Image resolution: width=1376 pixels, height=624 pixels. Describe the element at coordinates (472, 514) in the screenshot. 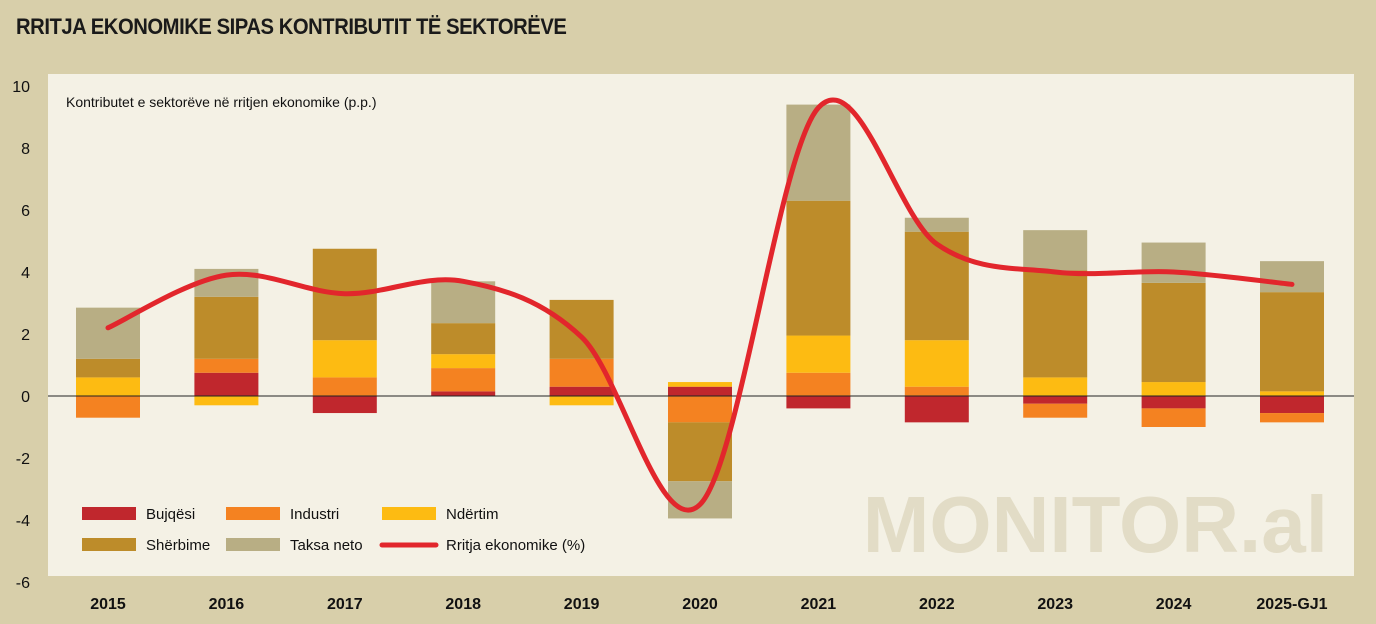

I see `legend-label-ndërtim: Ndërtim` at that location.